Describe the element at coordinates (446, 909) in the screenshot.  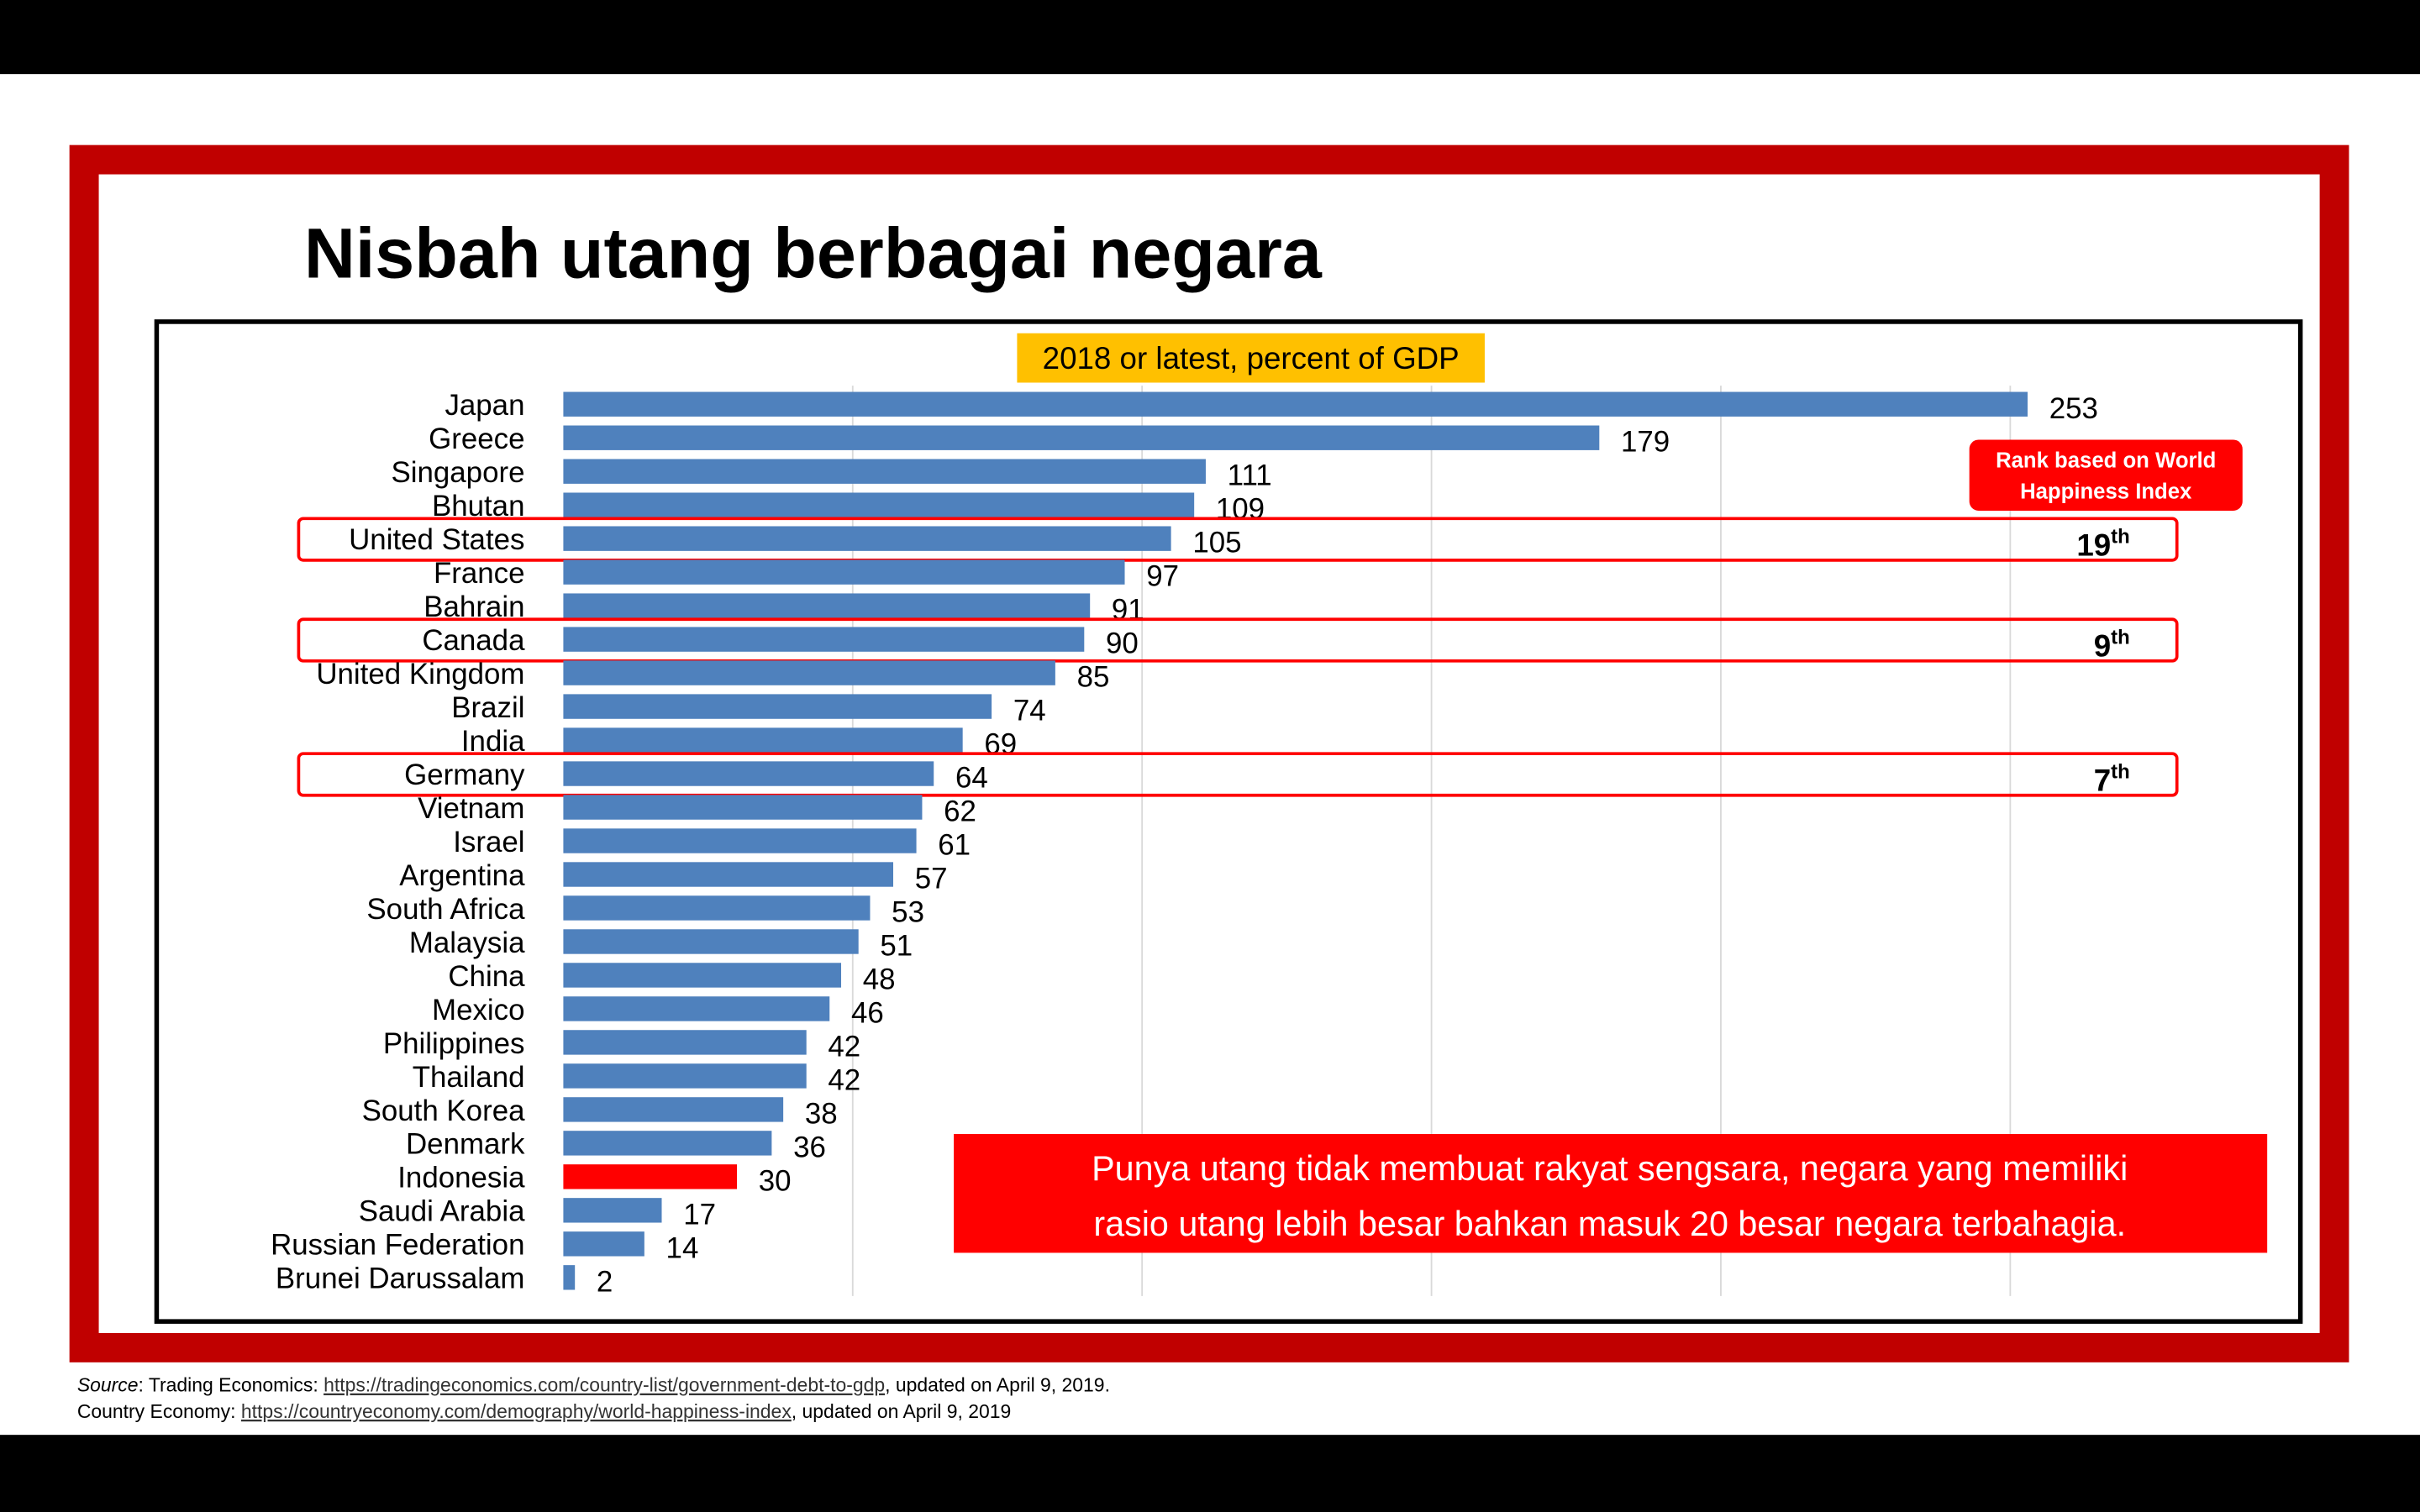
I see `category-label: South Africa` at that location.